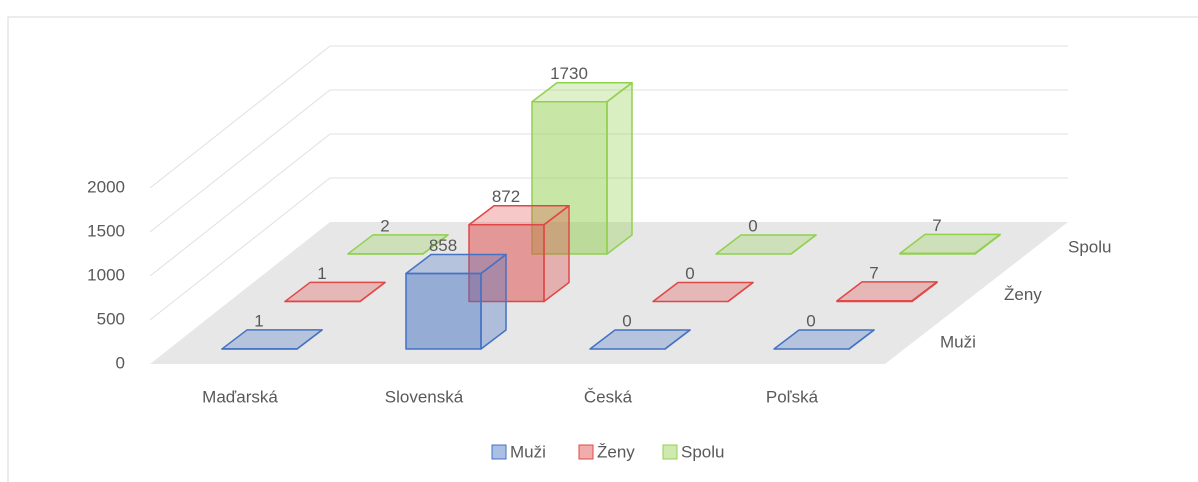  I want to click on x-tick-label: Maďarská, so click(240, 396).